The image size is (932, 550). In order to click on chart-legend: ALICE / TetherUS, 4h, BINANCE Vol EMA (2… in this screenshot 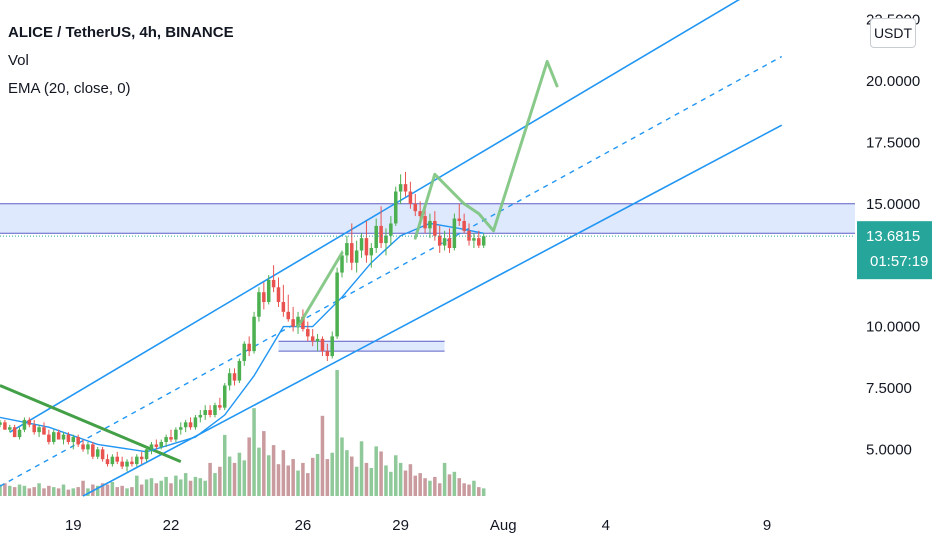, I will do `click(121, 64)`.